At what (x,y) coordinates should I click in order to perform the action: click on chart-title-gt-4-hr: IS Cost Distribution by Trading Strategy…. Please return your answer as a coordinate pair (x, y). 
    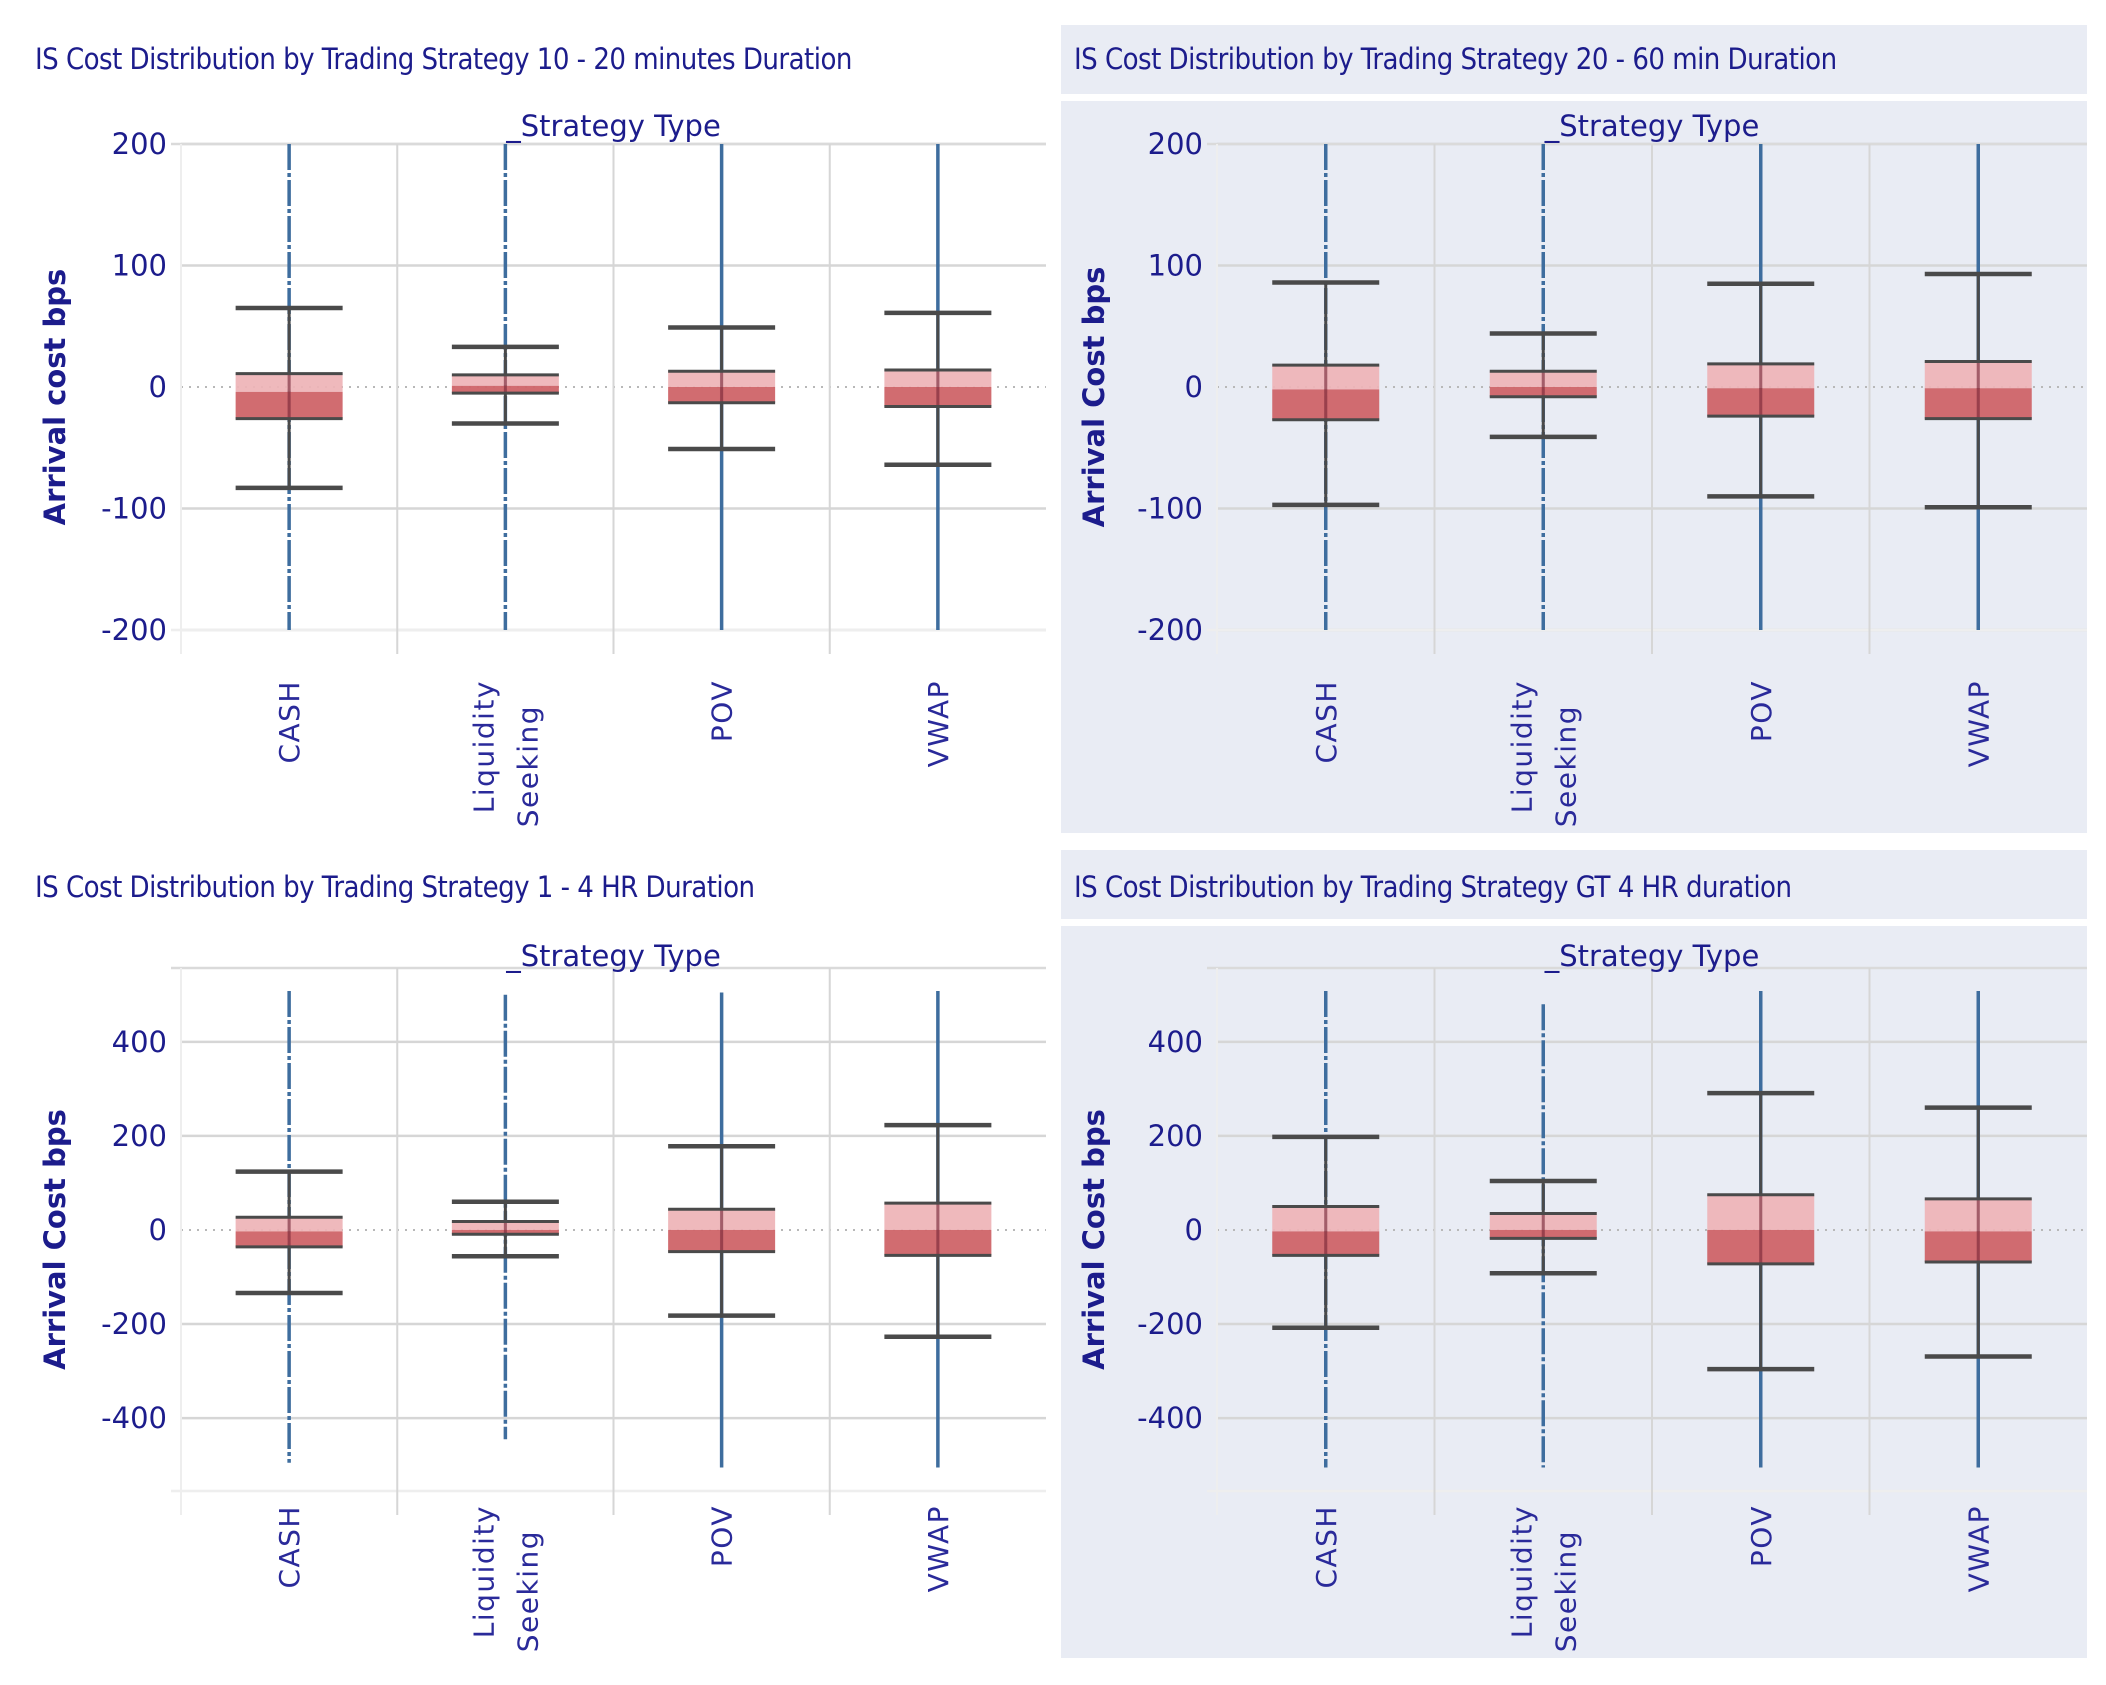
    Looking at the image, I should click on (1433, 887).